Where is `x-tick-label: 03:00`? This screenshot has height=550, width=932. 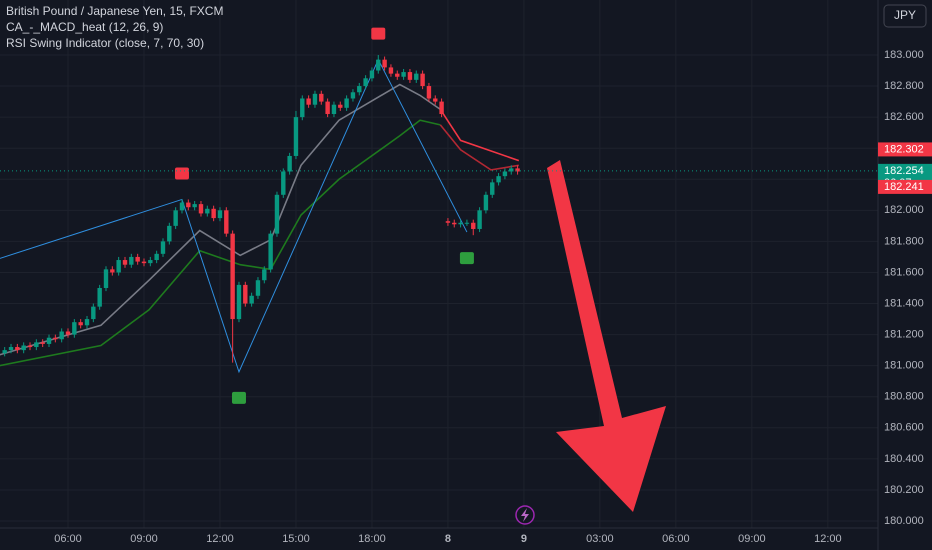 x-tick-label: 03:00 is located at coordinates (600, 539).